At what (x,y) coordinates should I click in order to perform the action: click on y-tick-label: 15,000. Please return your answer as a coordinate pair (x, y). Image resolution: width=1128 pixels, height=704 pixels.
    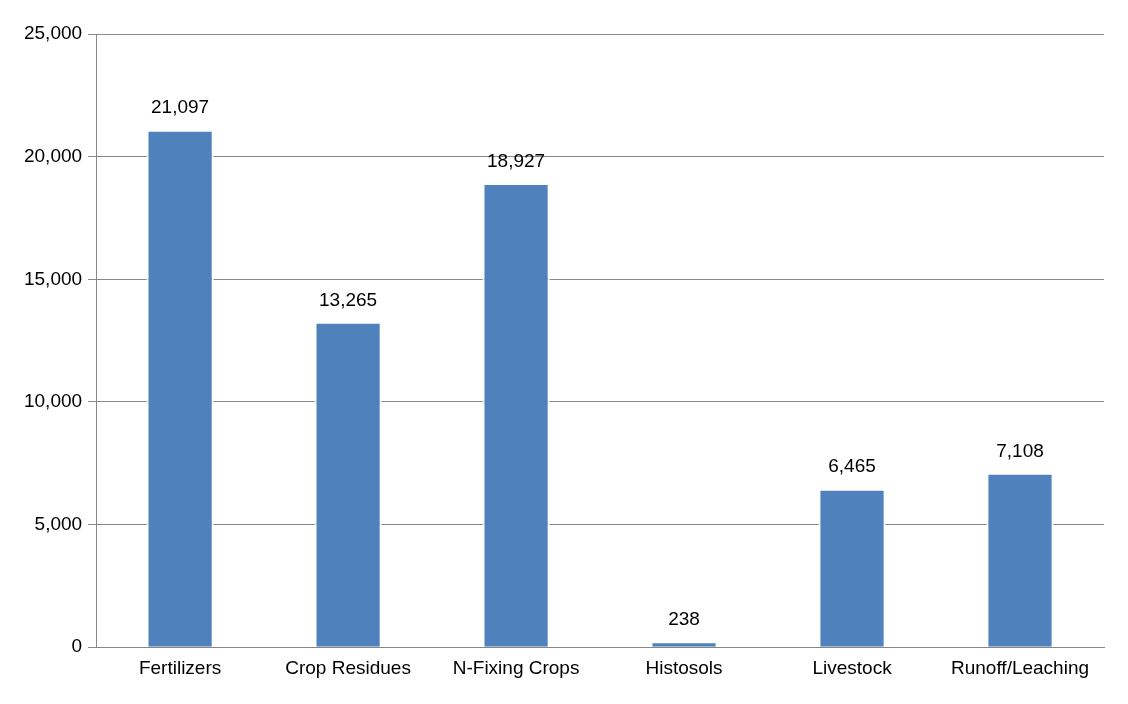
    Looking at the image, I should click on (53, 278).